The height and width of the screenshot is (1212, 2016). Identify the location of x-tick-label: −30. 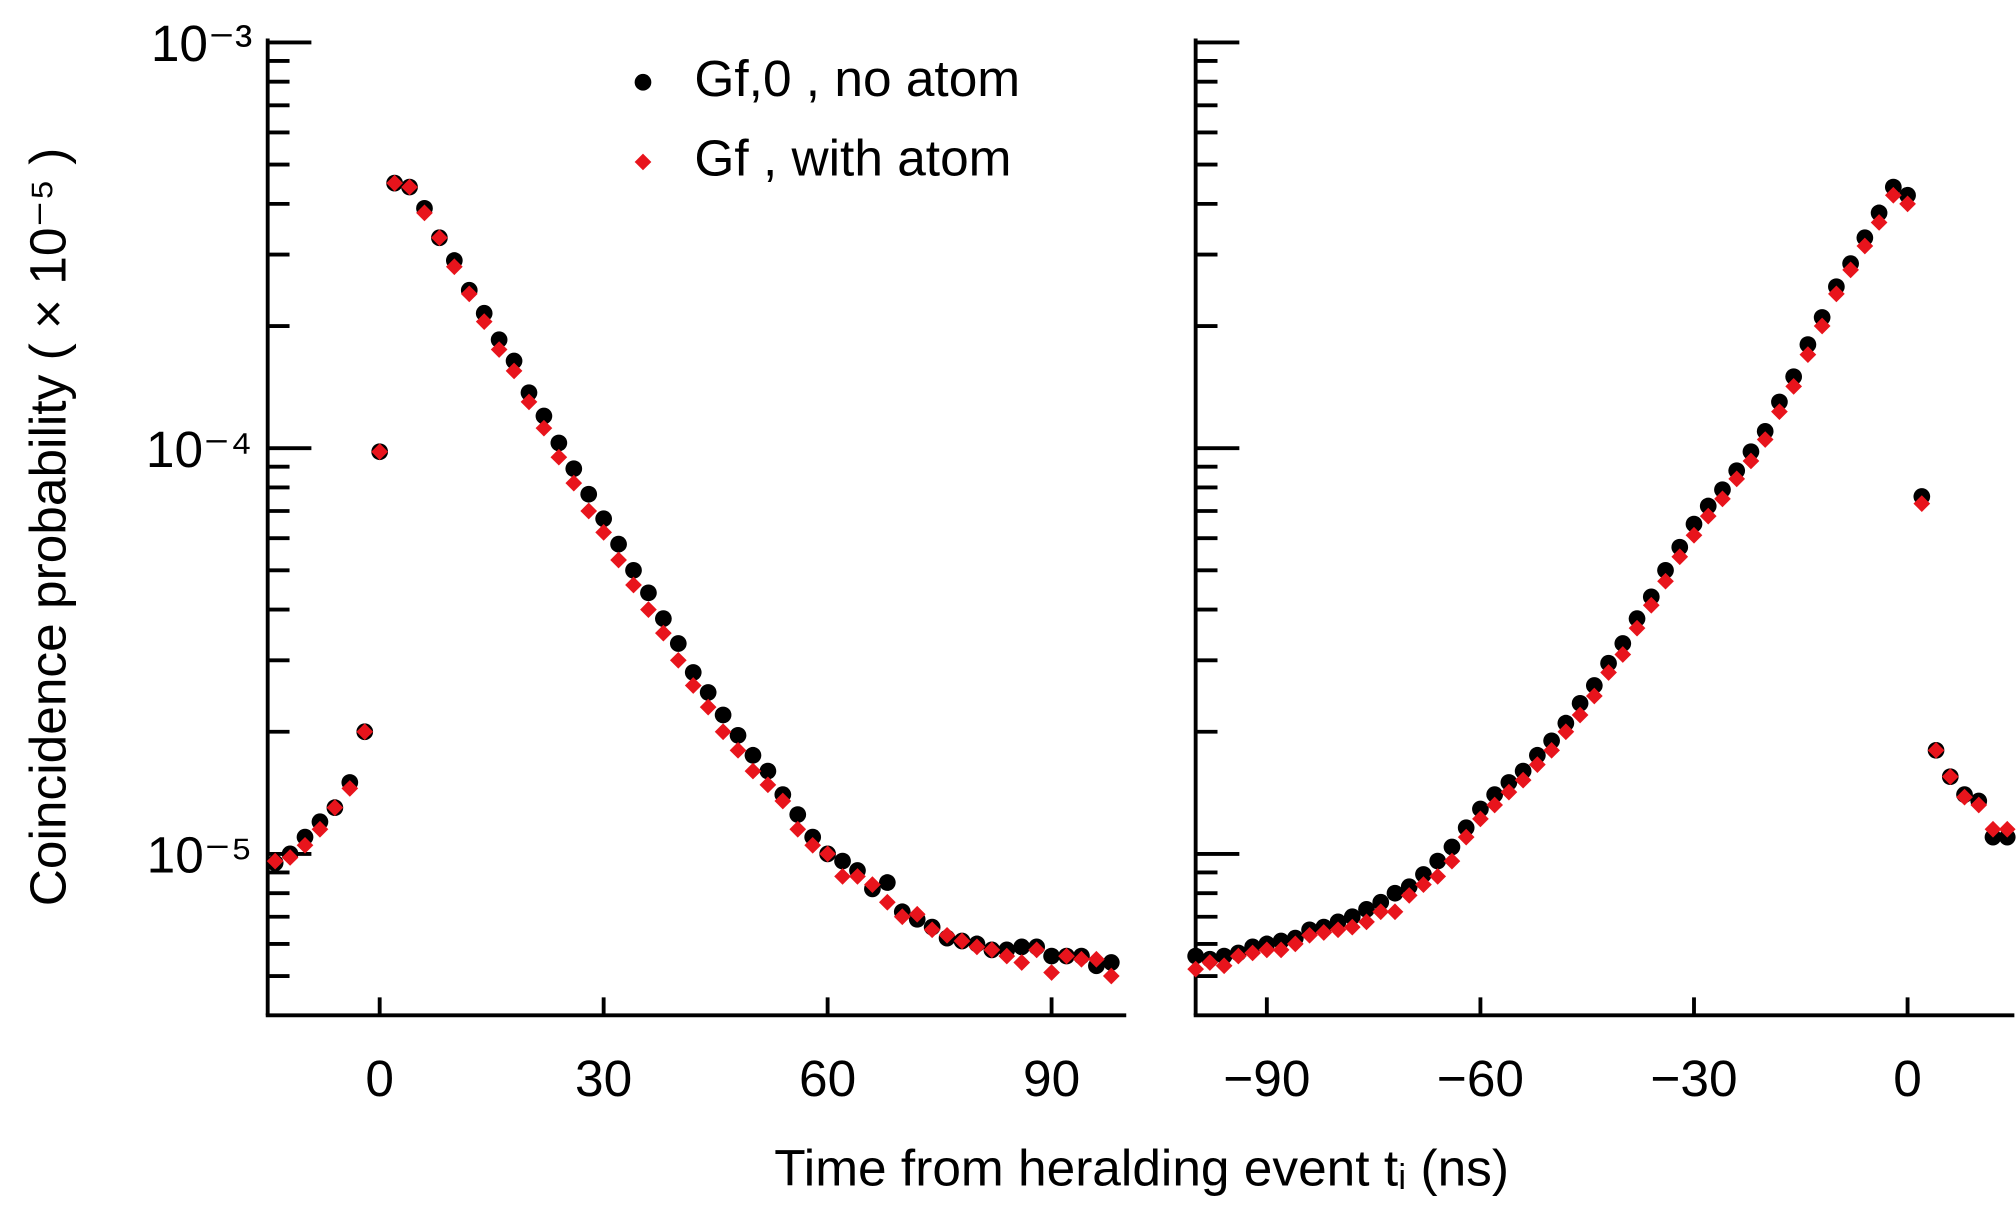
(1693, 1078).